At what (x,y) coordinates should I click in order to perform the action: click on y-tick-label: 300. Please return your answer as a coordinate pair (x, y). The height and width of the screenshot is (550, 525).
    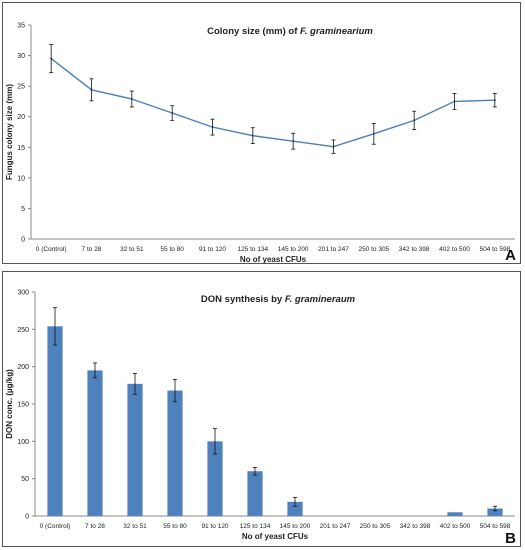
    Looking at the image, I should click on (23, 293).